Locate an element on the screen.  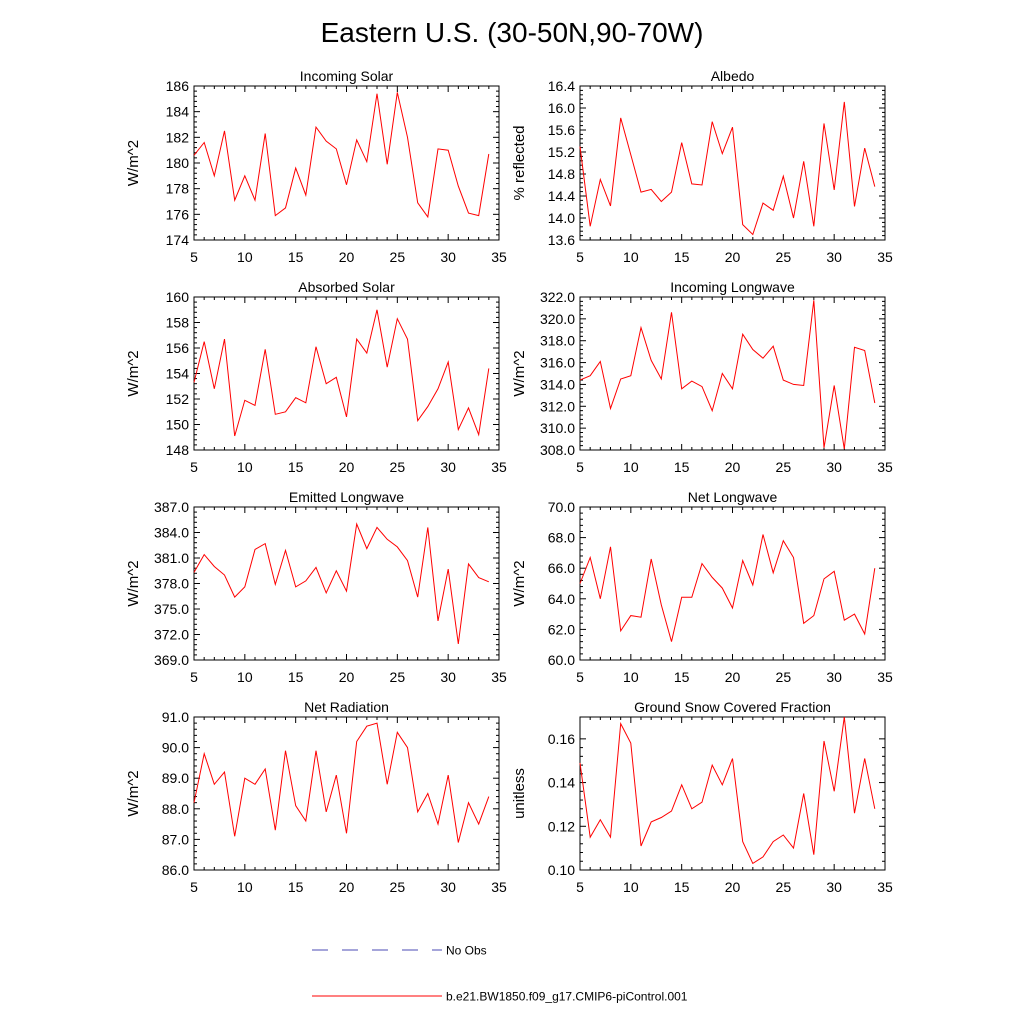
incoming-solar-x-tick-label: 20 is located at coordinates (347, 257).